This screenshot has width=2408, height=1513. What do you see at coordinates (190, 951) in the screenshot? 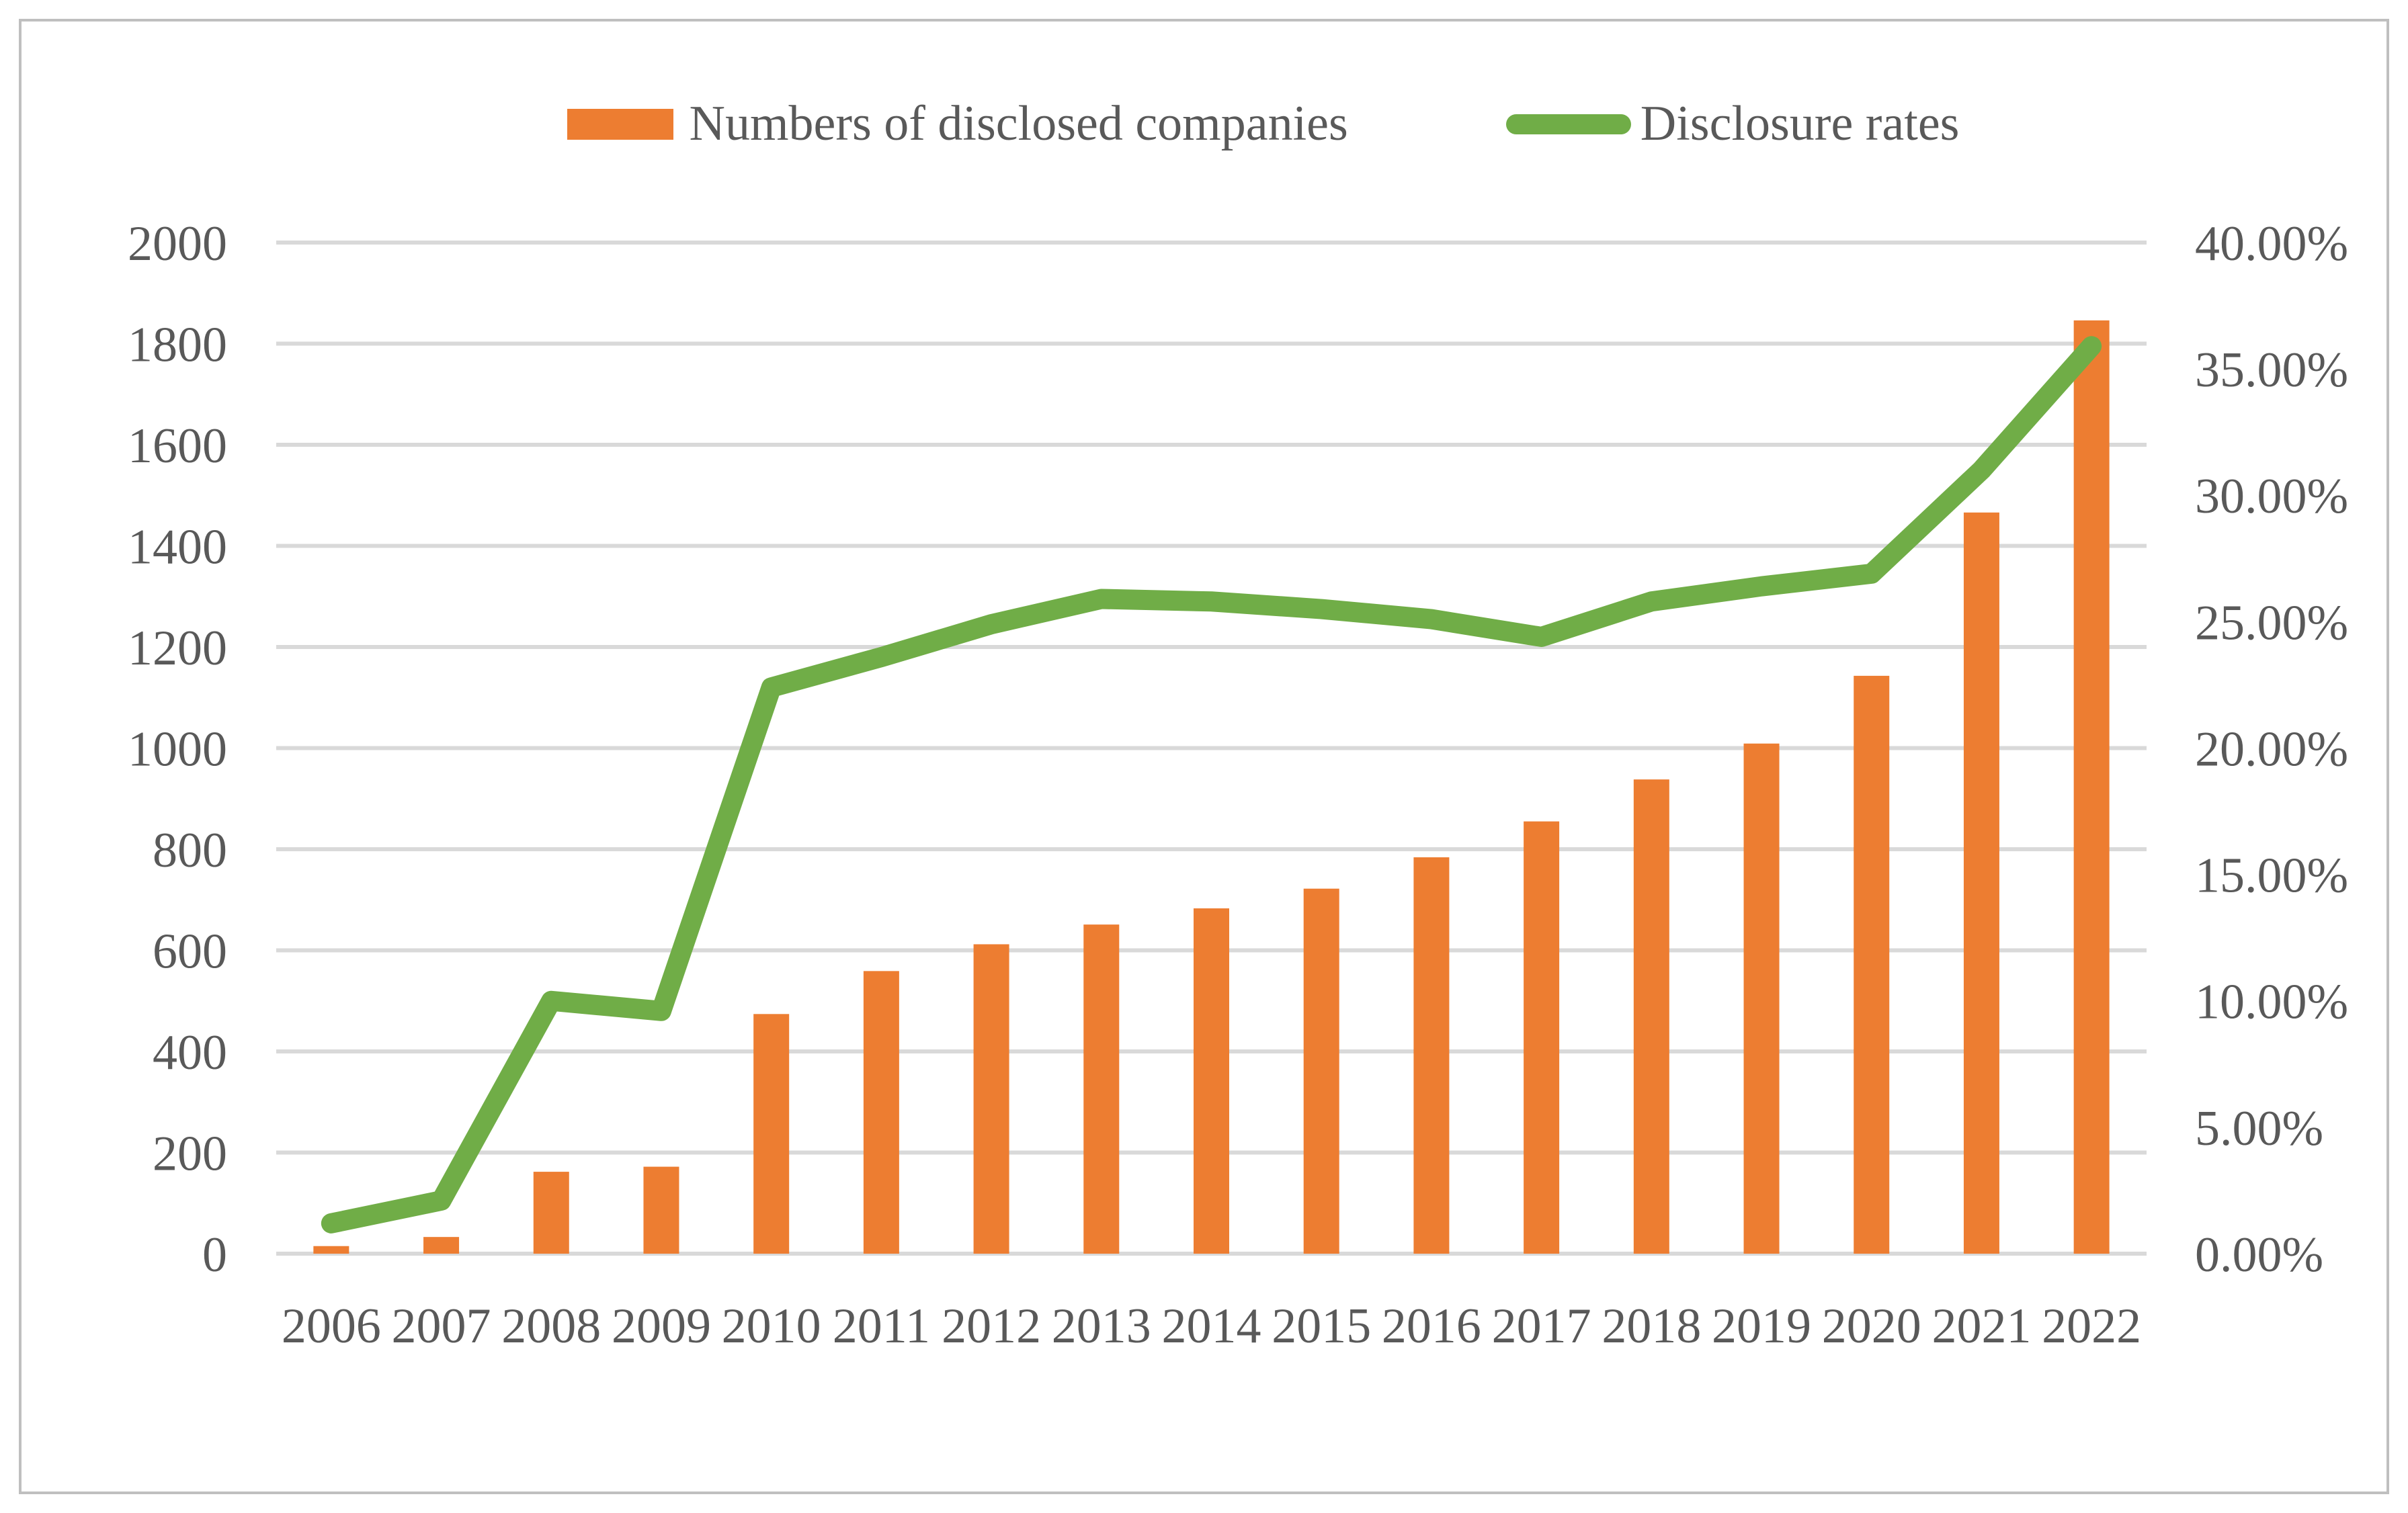
I see `left-axis-tick-label: 600` at bounding box center [190, 951].